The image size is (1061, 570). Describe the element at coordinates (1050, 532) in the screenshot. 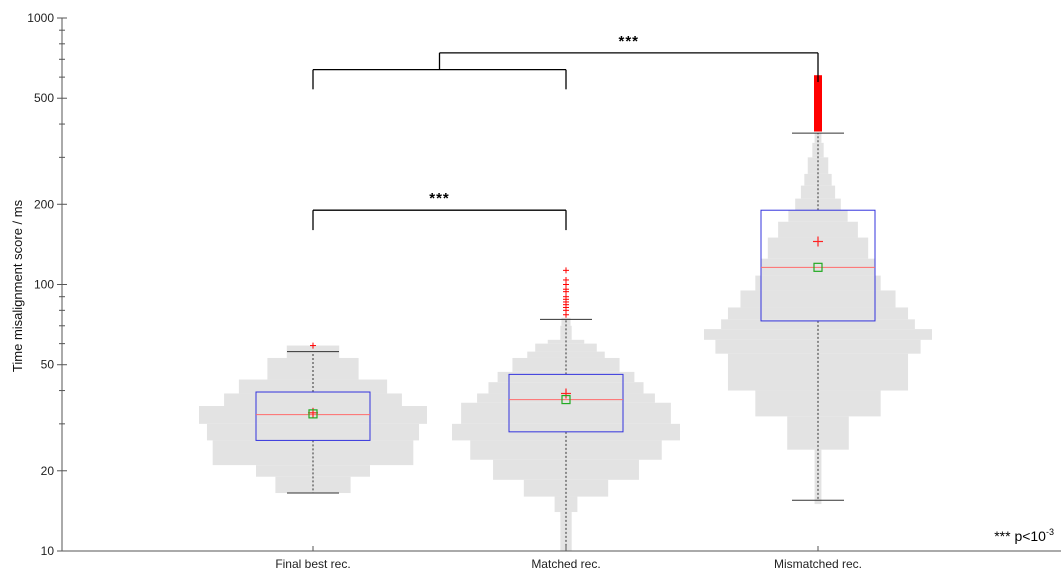

I see `significance-note-superscript: -3` at that location.